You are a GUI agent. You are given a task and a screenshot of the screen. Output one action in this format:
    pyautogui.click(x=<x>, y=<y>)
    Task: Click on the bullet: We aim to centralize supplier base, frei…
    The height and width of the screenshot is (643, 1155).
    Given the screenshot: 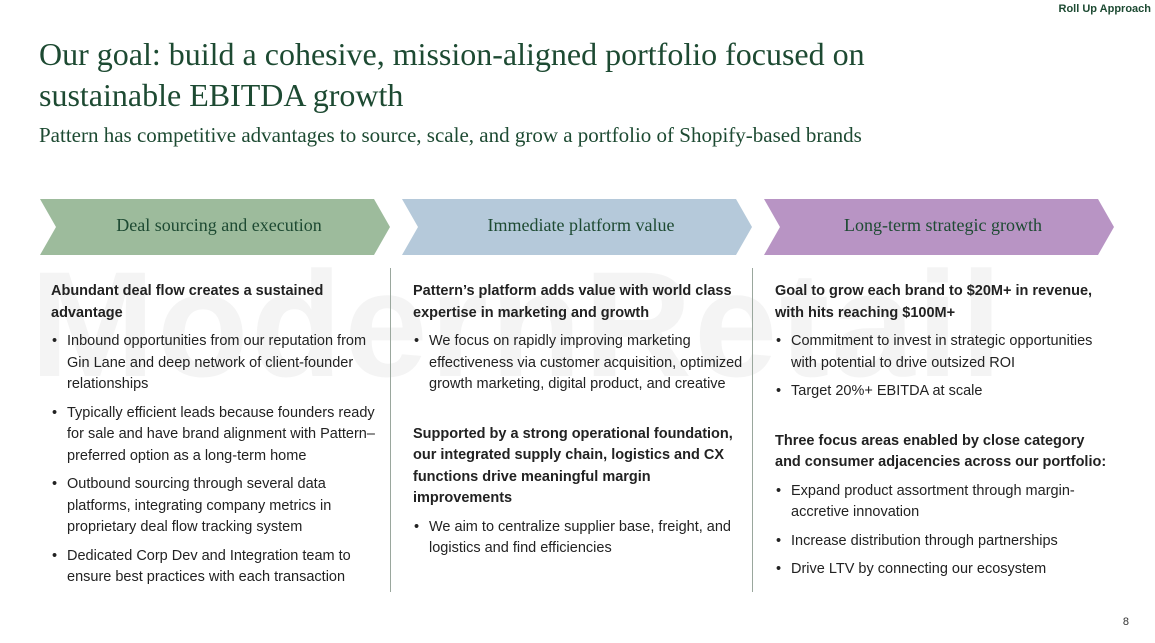 What is the action you would take?
    pyautogui.click(x=580, y=538)
    